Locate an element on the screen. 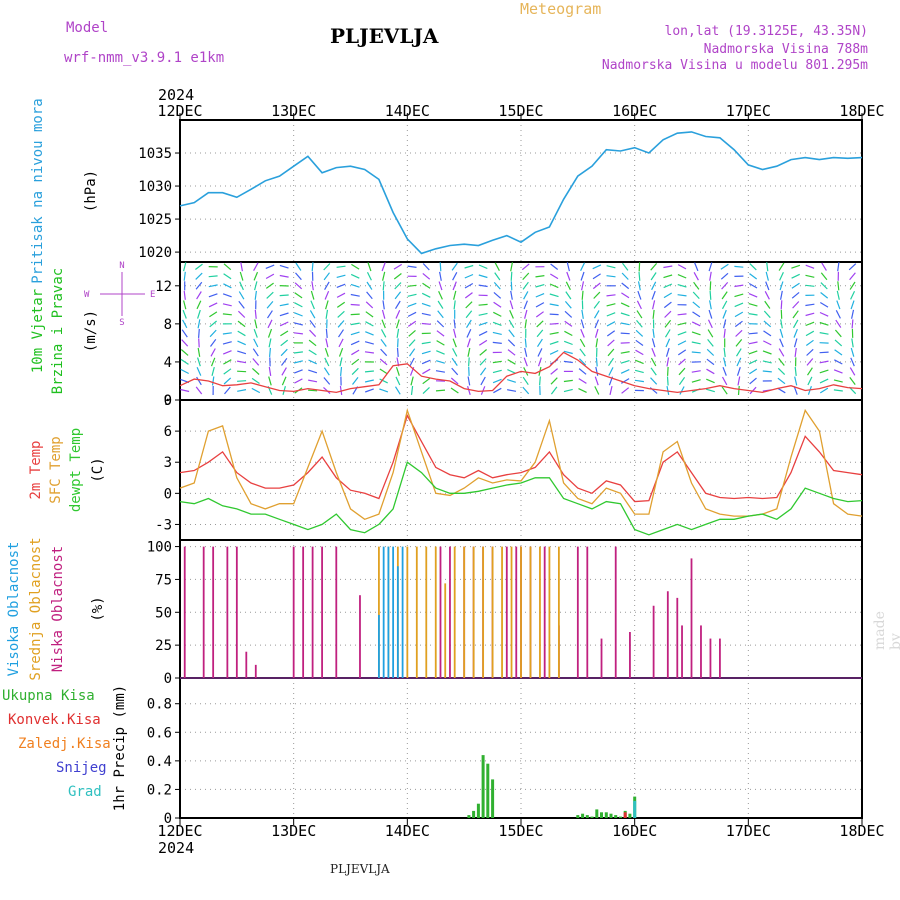 The image size is (900, 900). y-tick-label: 1025 is located at coordinates (155, 220).